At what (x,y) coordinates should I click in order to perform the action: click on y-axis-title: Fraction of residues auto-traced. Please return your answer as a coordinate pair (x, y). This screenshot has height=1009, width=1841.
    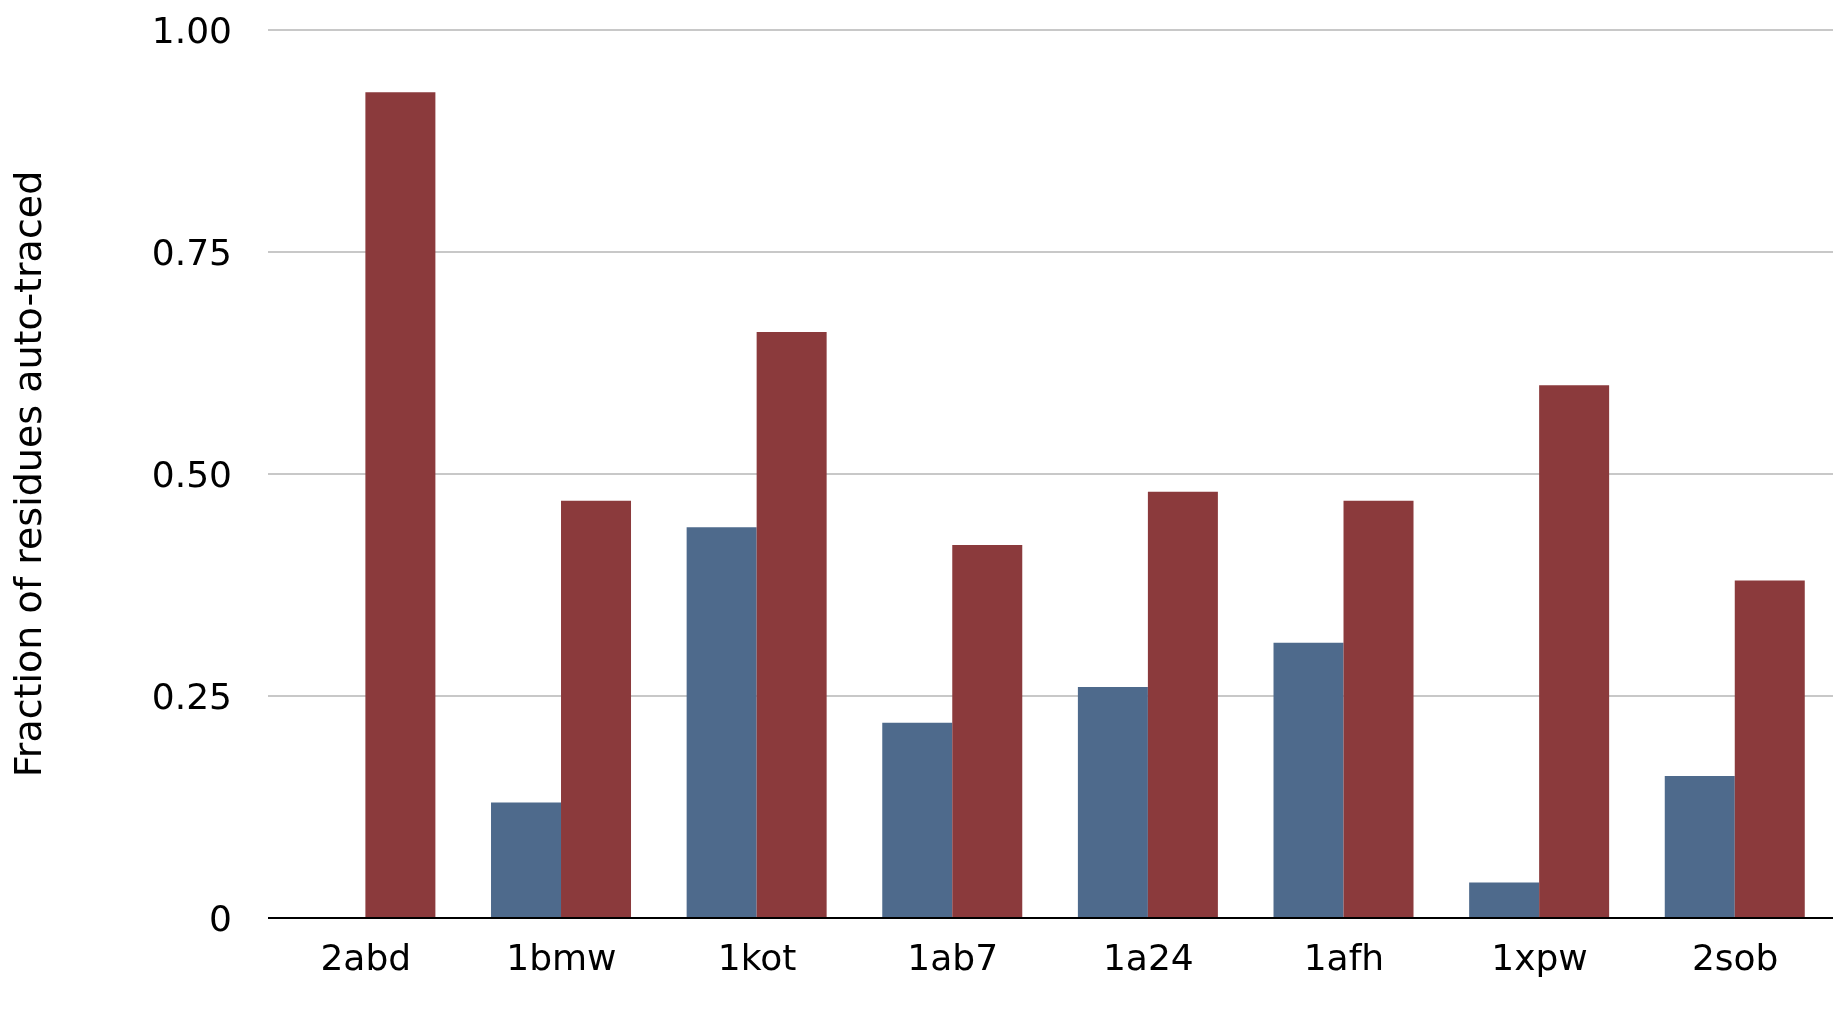
    Looking at the image, I should click on (28, 474).